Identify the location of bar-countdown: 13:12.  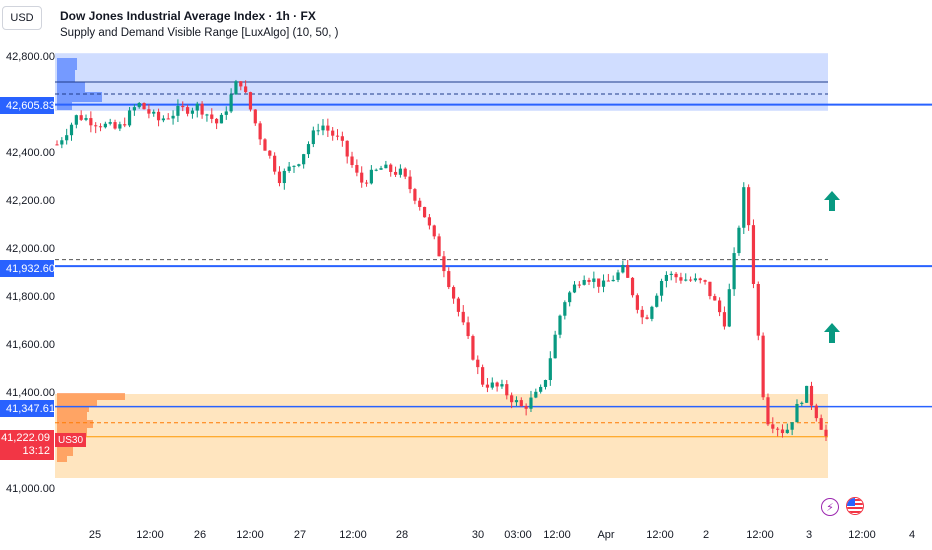
(36, 451).